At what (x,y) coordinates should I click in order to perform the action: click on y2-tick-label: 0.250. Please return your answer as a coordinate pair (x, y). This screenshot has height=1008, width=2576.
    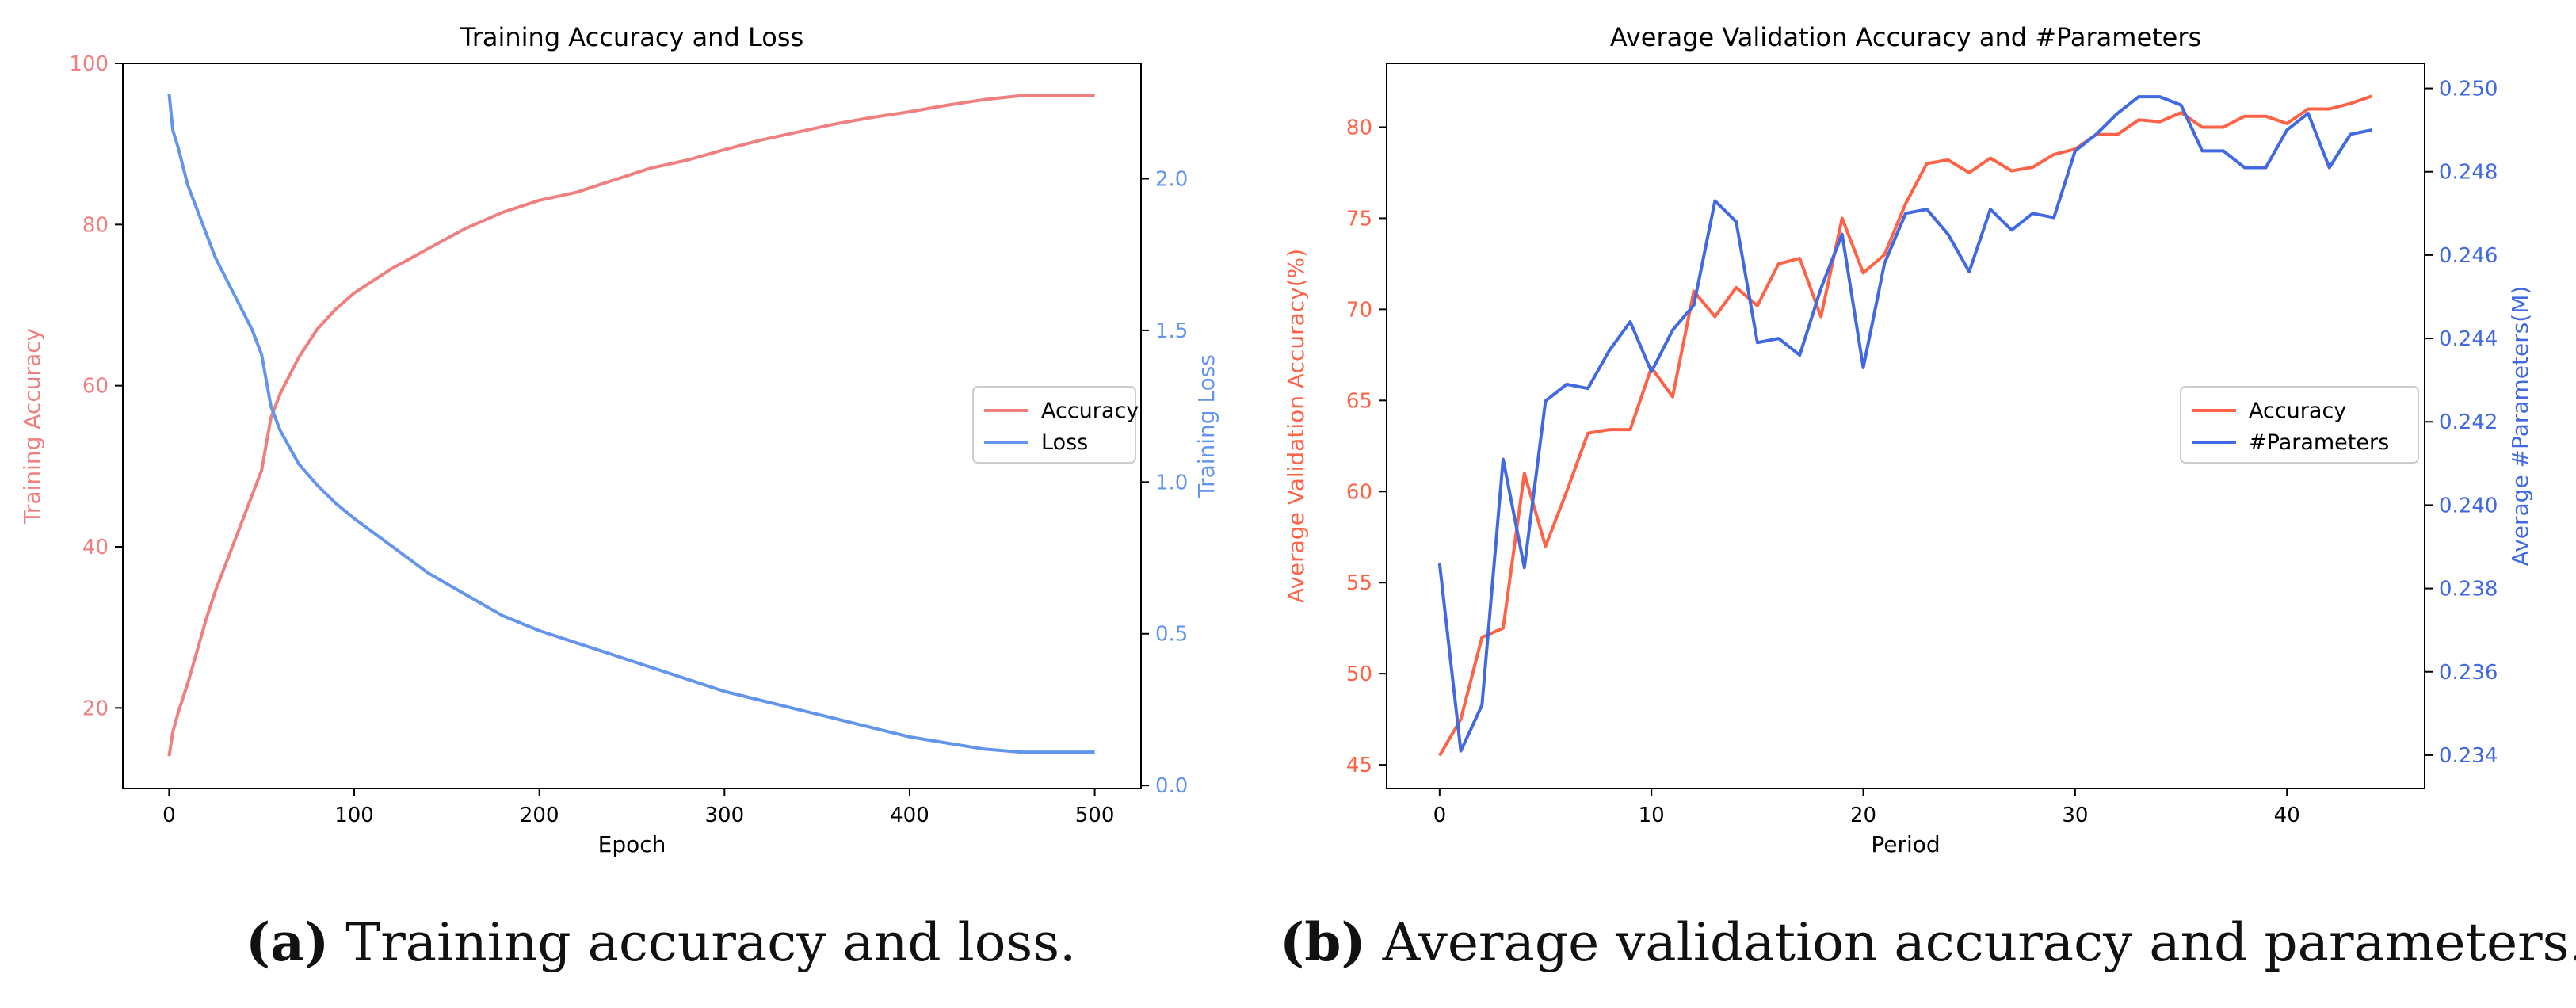
    Looking at the image, I should click on (2468, 89).